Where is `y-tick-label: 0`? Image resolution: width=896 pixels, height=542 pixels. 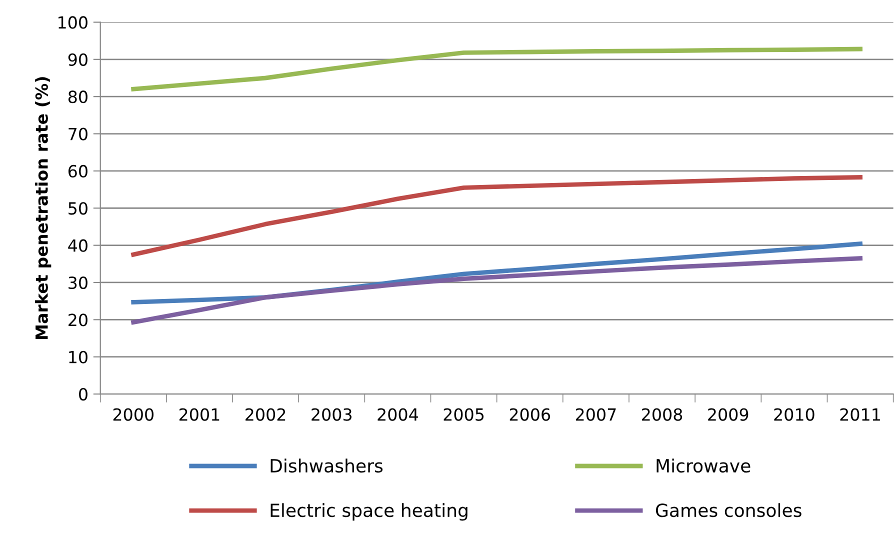
y-tick-label: 0 is located at coordinates (83, 394).